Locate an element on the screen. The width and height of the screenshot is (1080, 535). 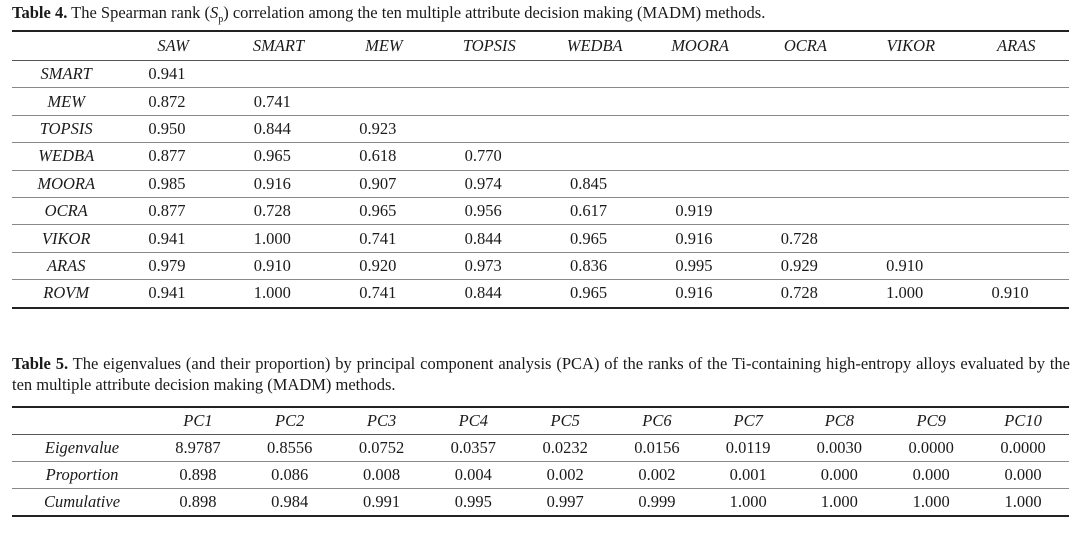
table4-cell: 0.916 is located at coordinates (700, 238).